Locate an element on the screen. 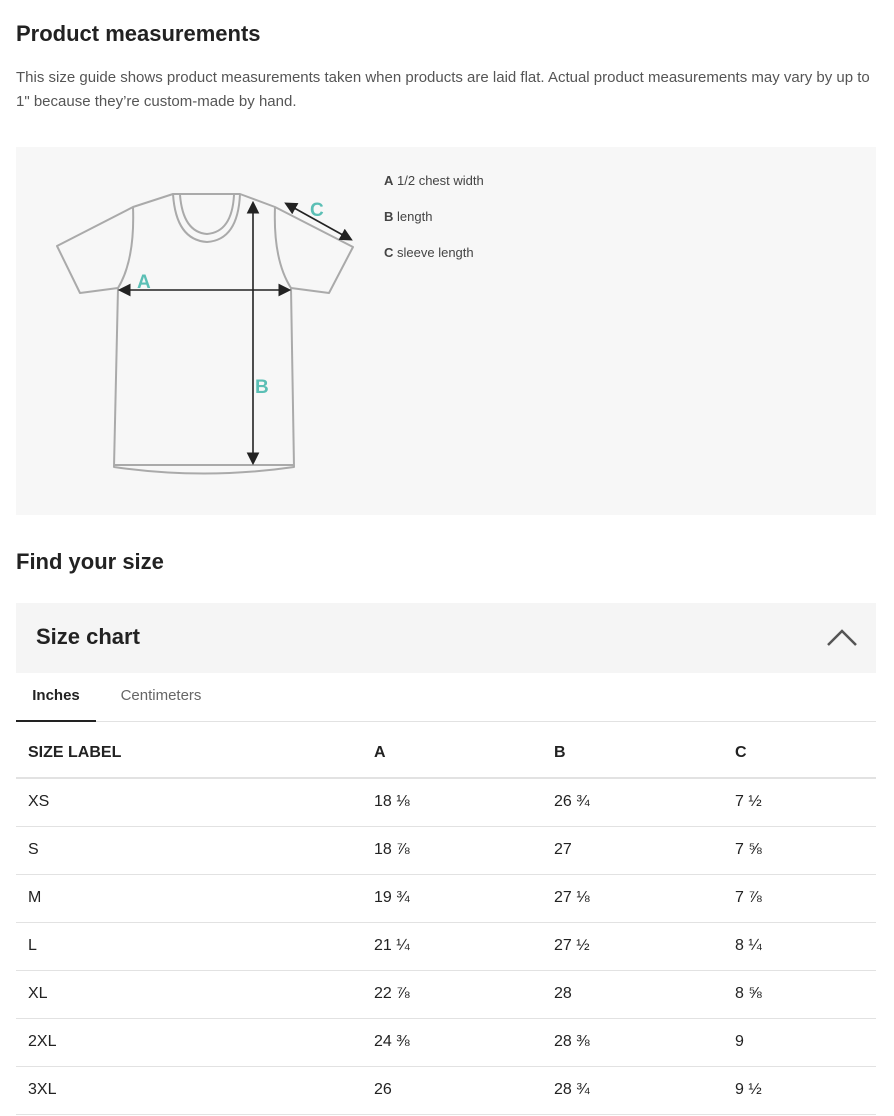 Image resolution: width=894 pixels, height=1116 pixels. header-size-label: SIZE LABEL is located at coordinates (189, 754).